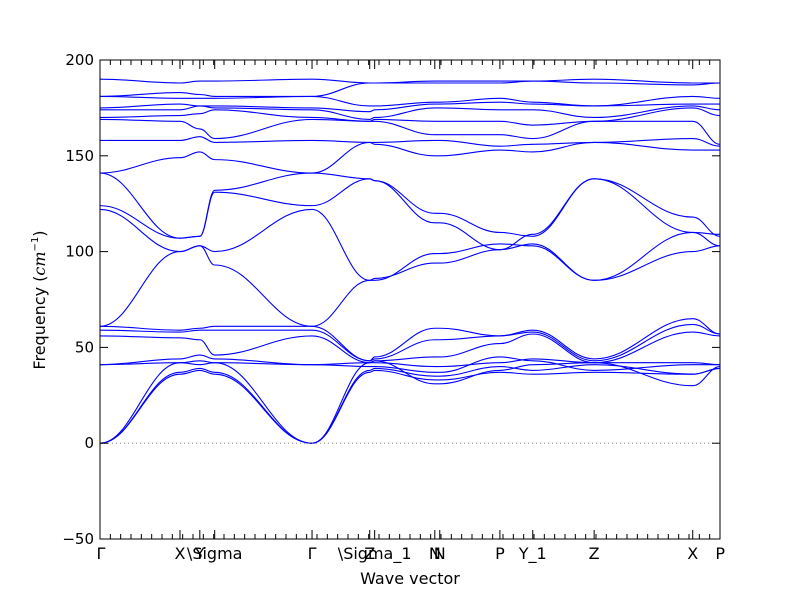 The height and width of the screenshot is (604, 800). What do you see at coordinates (89, 443) in the screenshot?
I see `y-tick-label: 0` at bounding box center [89, 443].